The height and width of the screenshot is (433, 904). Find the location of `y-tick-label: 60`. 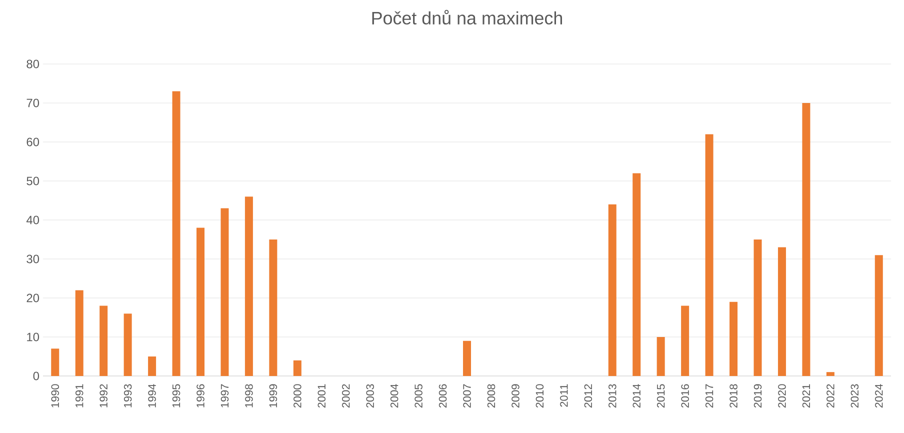

y-tick-label: 60 is located at coordinates (33, 142).